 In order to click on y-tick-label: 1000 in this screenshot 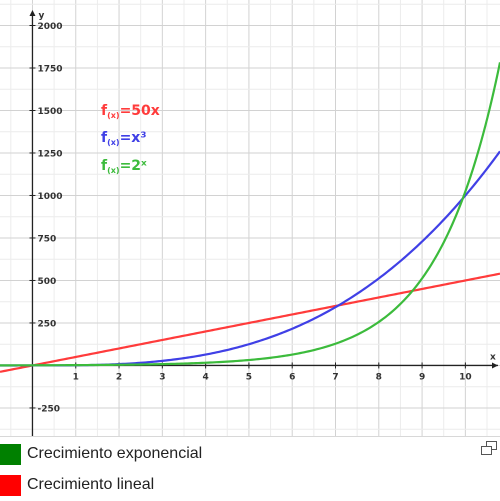, I will do `click(49, 197)`.